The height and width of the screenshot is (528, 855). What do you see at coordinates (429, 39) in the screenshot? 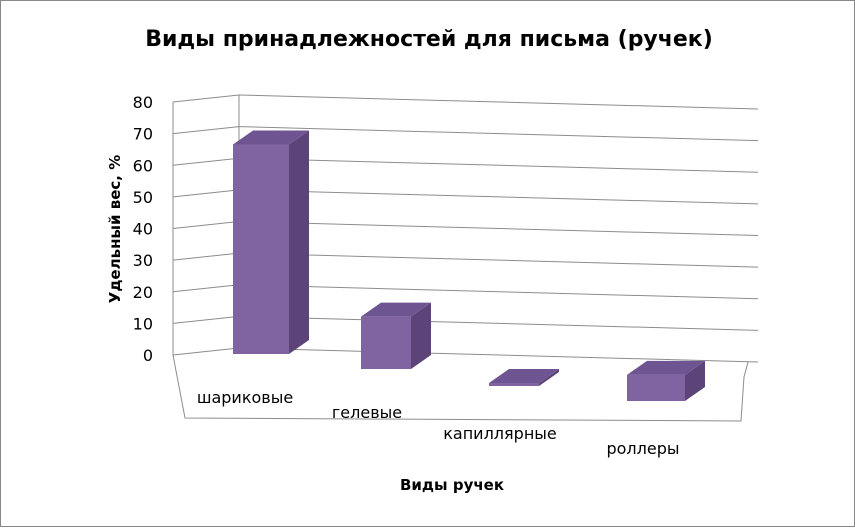
I see `chart-title: Виды принадлежностей для письма (ручек)` at bounding box center [429, 39].